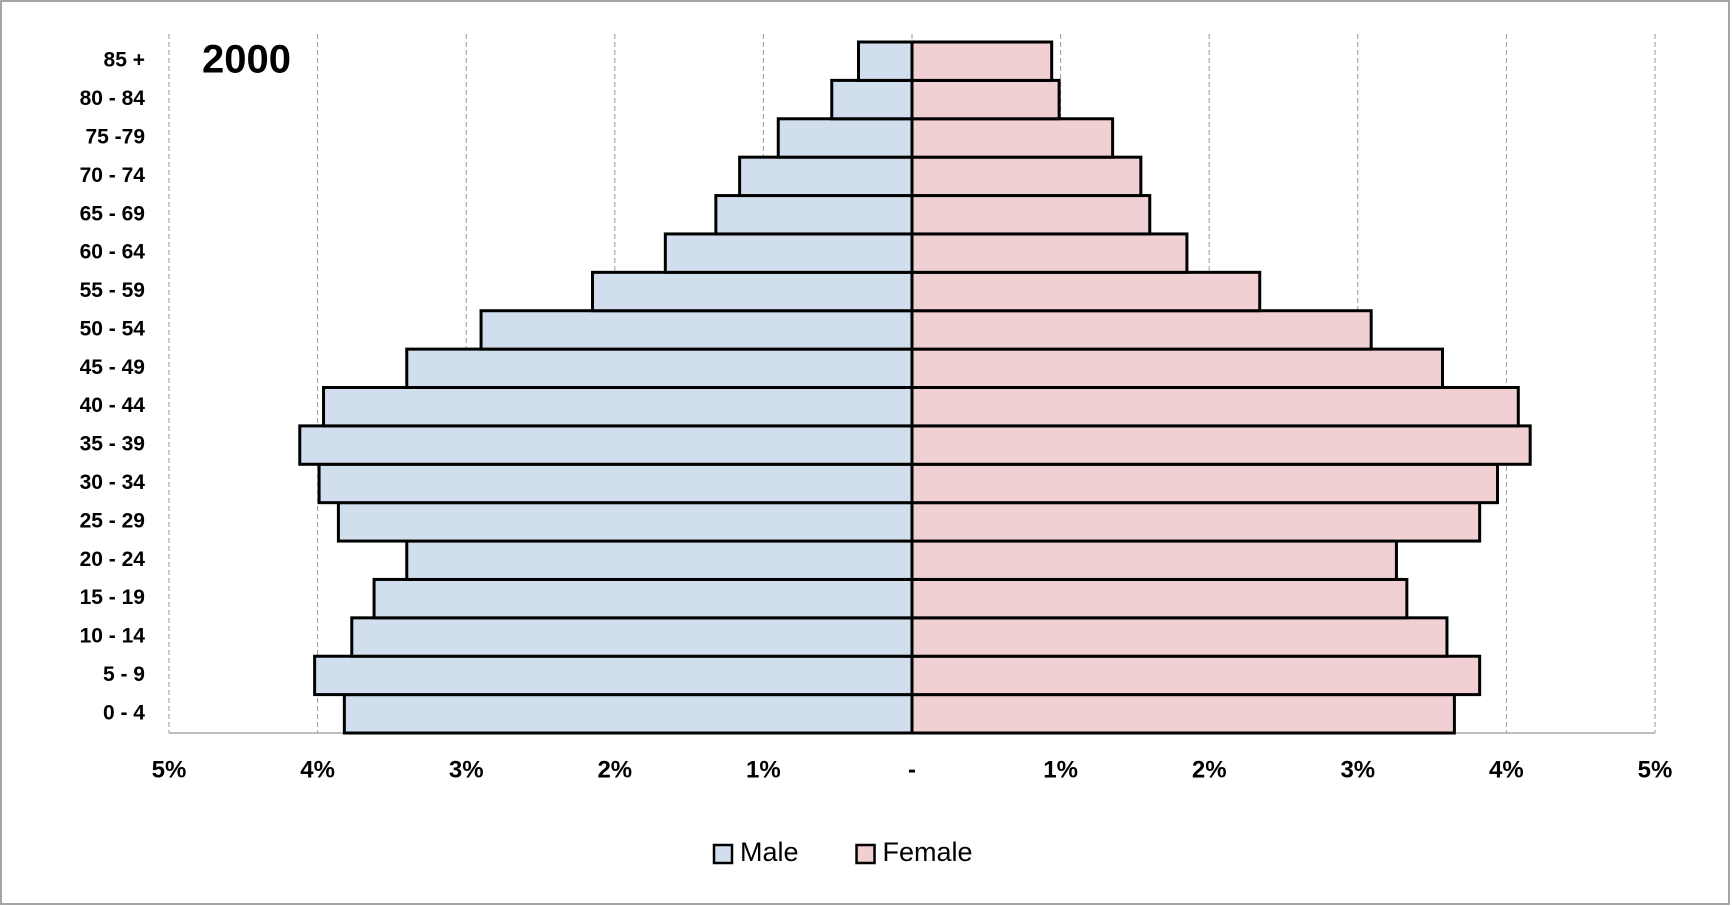 The width and height of the screenshot is (1733, 907). What do you see at coordinates (113, 559) in the screenshot?
I see `y-tick-label: 20 - 24` at bounding box center [113, 559].